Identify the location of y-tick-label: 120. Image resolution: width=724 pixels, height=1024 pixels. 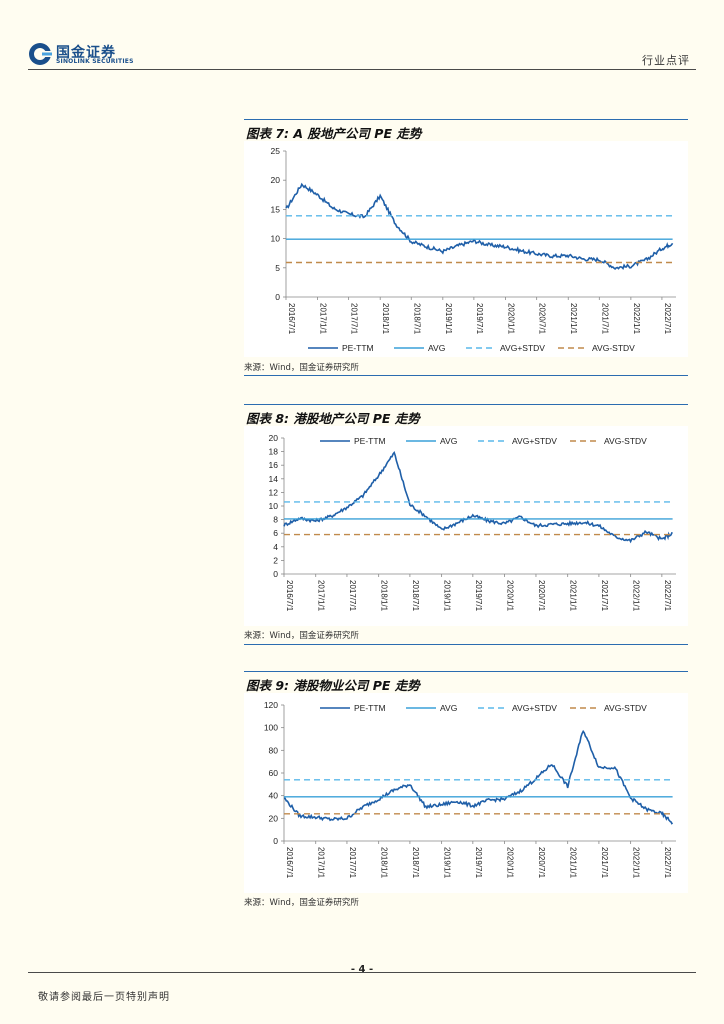
(271, 705).